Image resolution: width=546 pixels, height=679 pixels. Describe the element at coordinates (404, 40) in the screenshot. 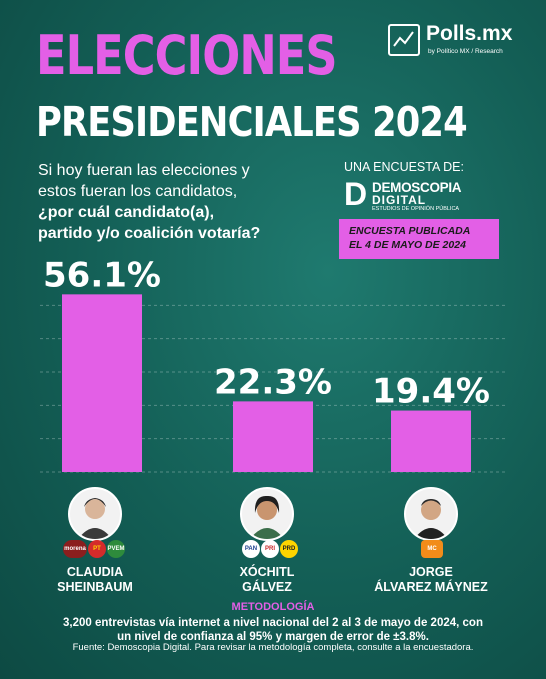

I see `chart-icon` at that location.